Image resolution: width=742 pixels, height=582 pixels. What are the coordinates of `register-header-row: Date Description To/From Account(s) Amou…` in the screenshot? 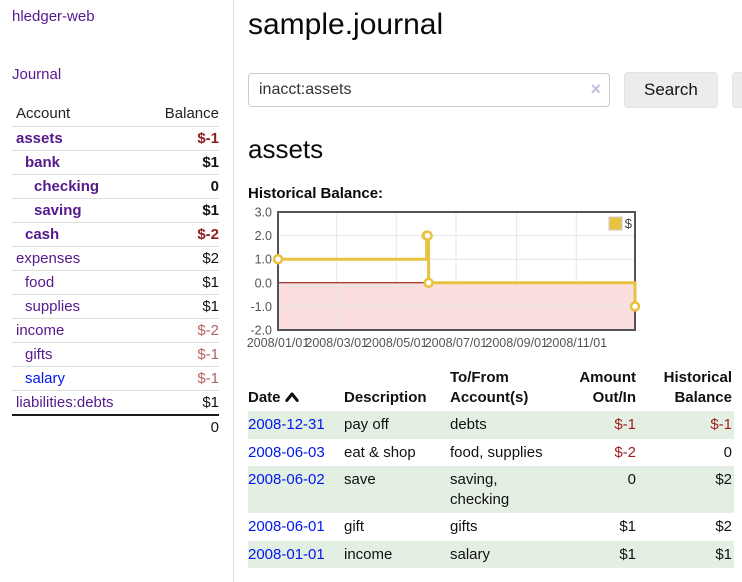 It's located at (491, 388).